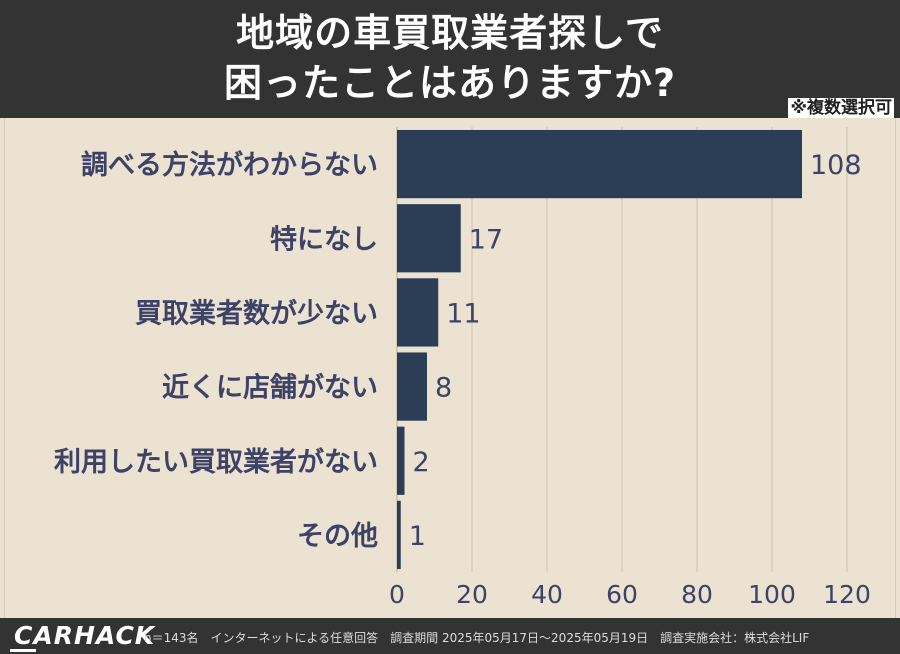 This screenshot has height=654, width=900. What do you see at coordinates (622, 594) in the screenshot?
I see `x-tick-label-3: 60` at bounding box center [622, 594].